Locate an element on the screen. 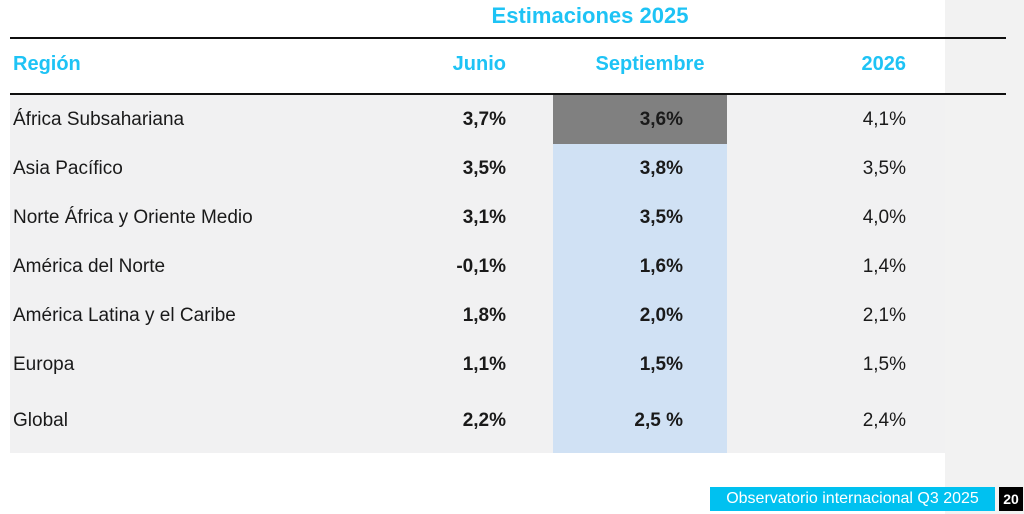 This screenshot has height=514, width=1024. column-header-2026: 2026 is located at coordinates (884, 64).